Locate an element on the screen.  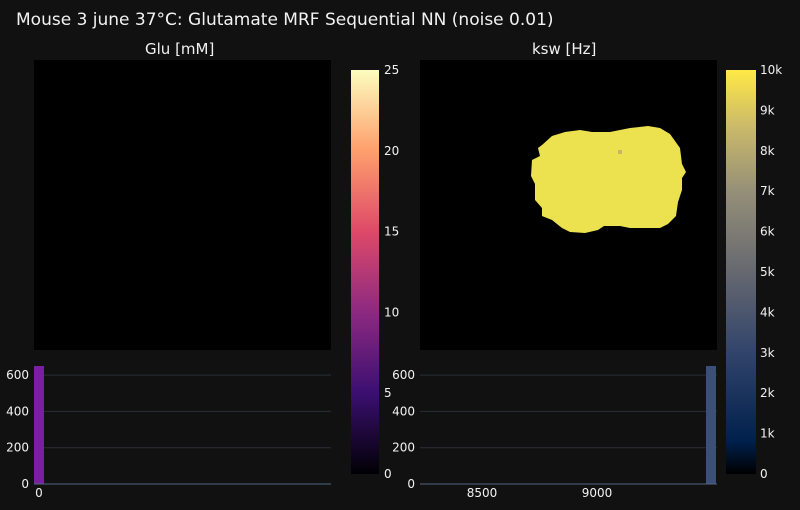
colorbar-tick-label: 5 is located at coordinates (388, 393).